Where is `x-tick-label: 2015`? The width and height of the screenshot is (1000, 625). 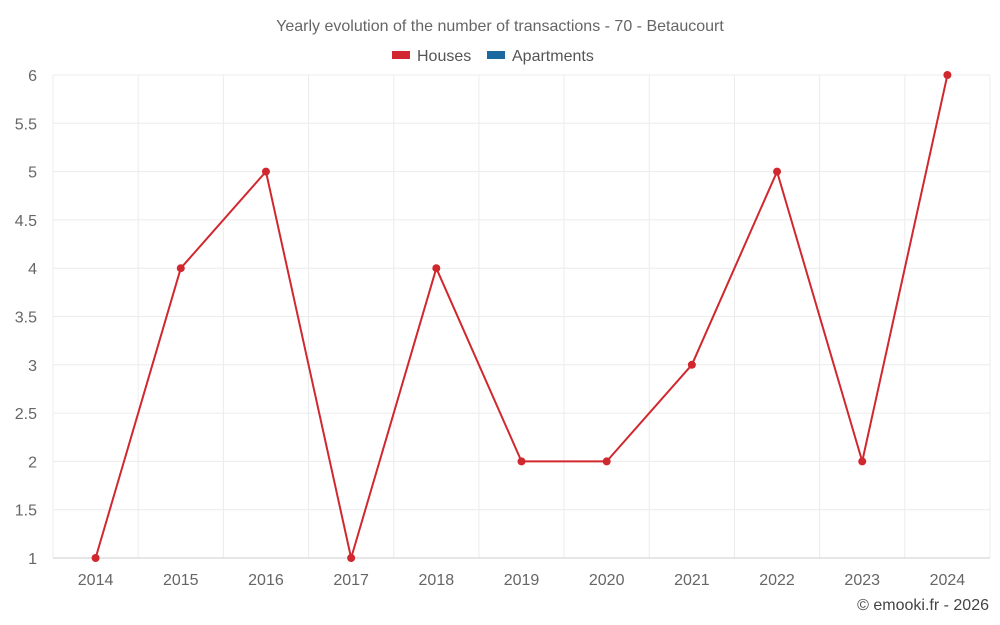 x-tick-label: 2015 is located at coordinates (181, 580).